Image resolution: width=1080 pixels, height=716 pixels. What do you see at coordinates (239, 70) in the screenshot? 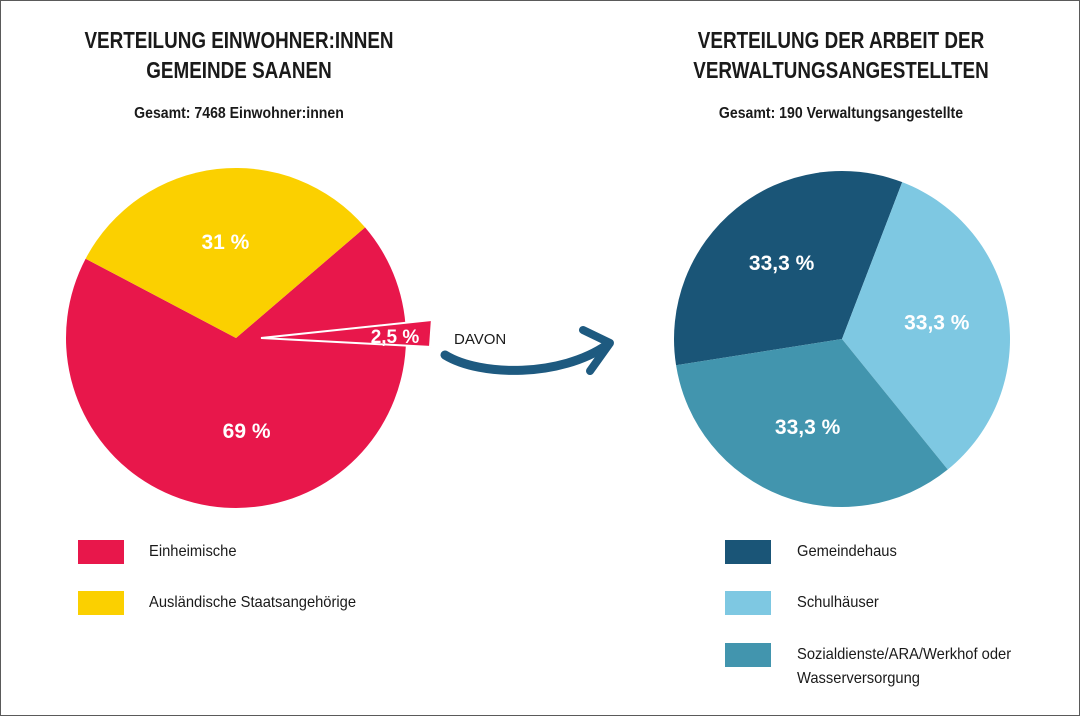
I see `left-title-line2: GEMEINDE SAANEN` at bounding box center [239, 70].